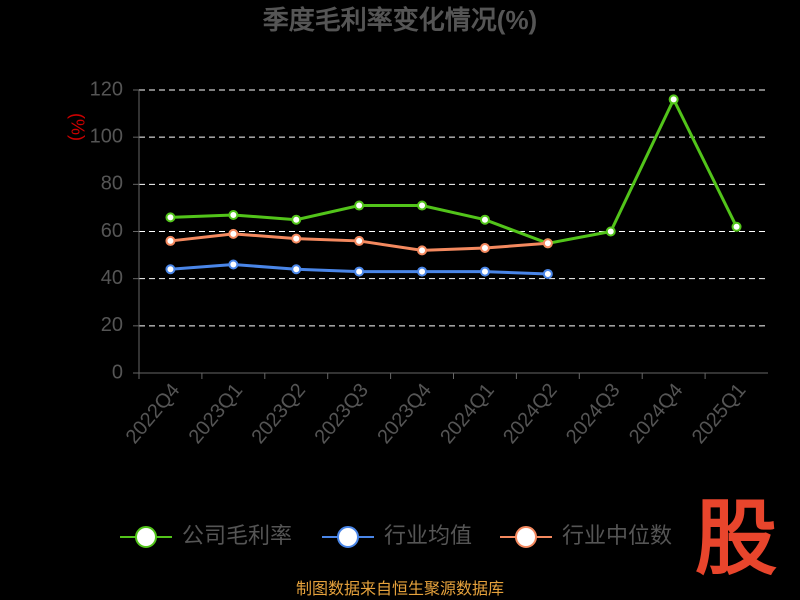 The width and height of the screenshot is (800, 600). Describe the element at coordinates (404, 413) in the screenshot. I see `x-tick-label: 2023Q4` at that location.